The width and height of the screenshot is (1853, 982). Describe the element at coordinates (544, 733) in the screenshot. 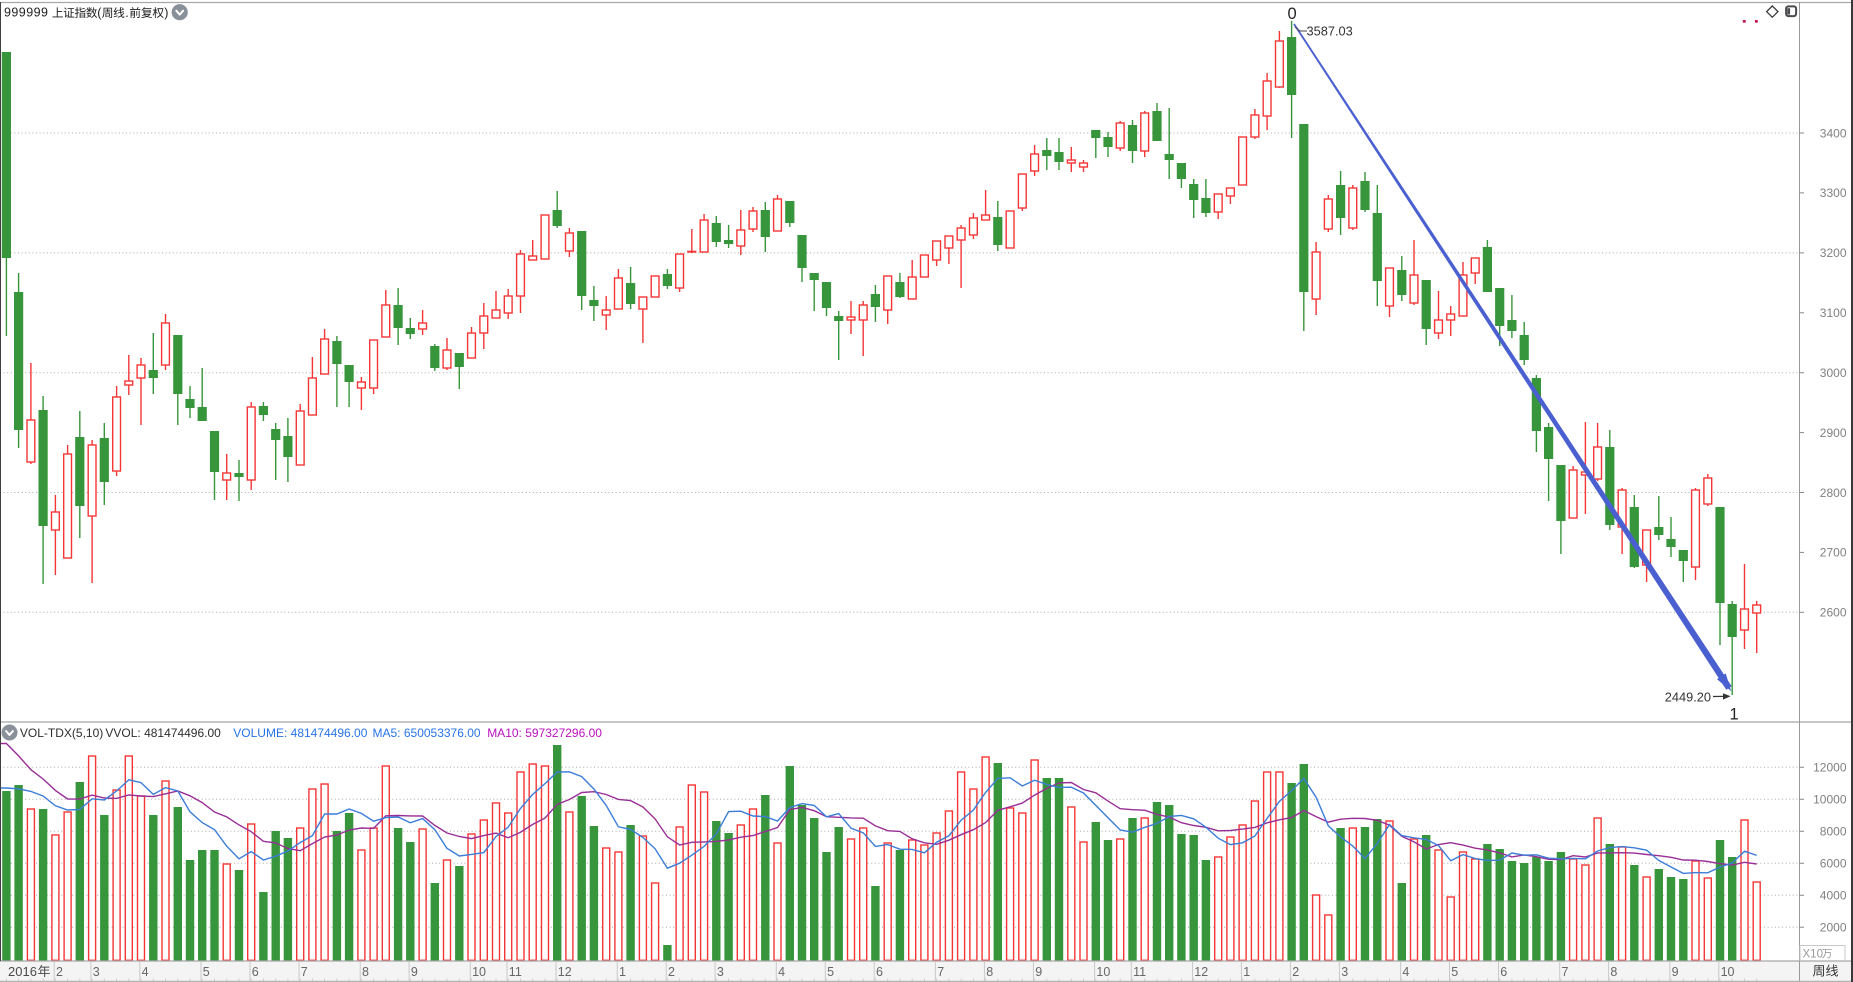

I see `svg-text: MA10: 597327296.00` at that location.